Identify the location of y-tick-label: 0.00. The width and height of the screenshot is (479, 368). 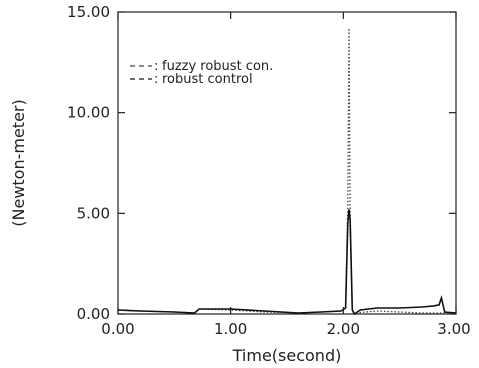
(93, 314).